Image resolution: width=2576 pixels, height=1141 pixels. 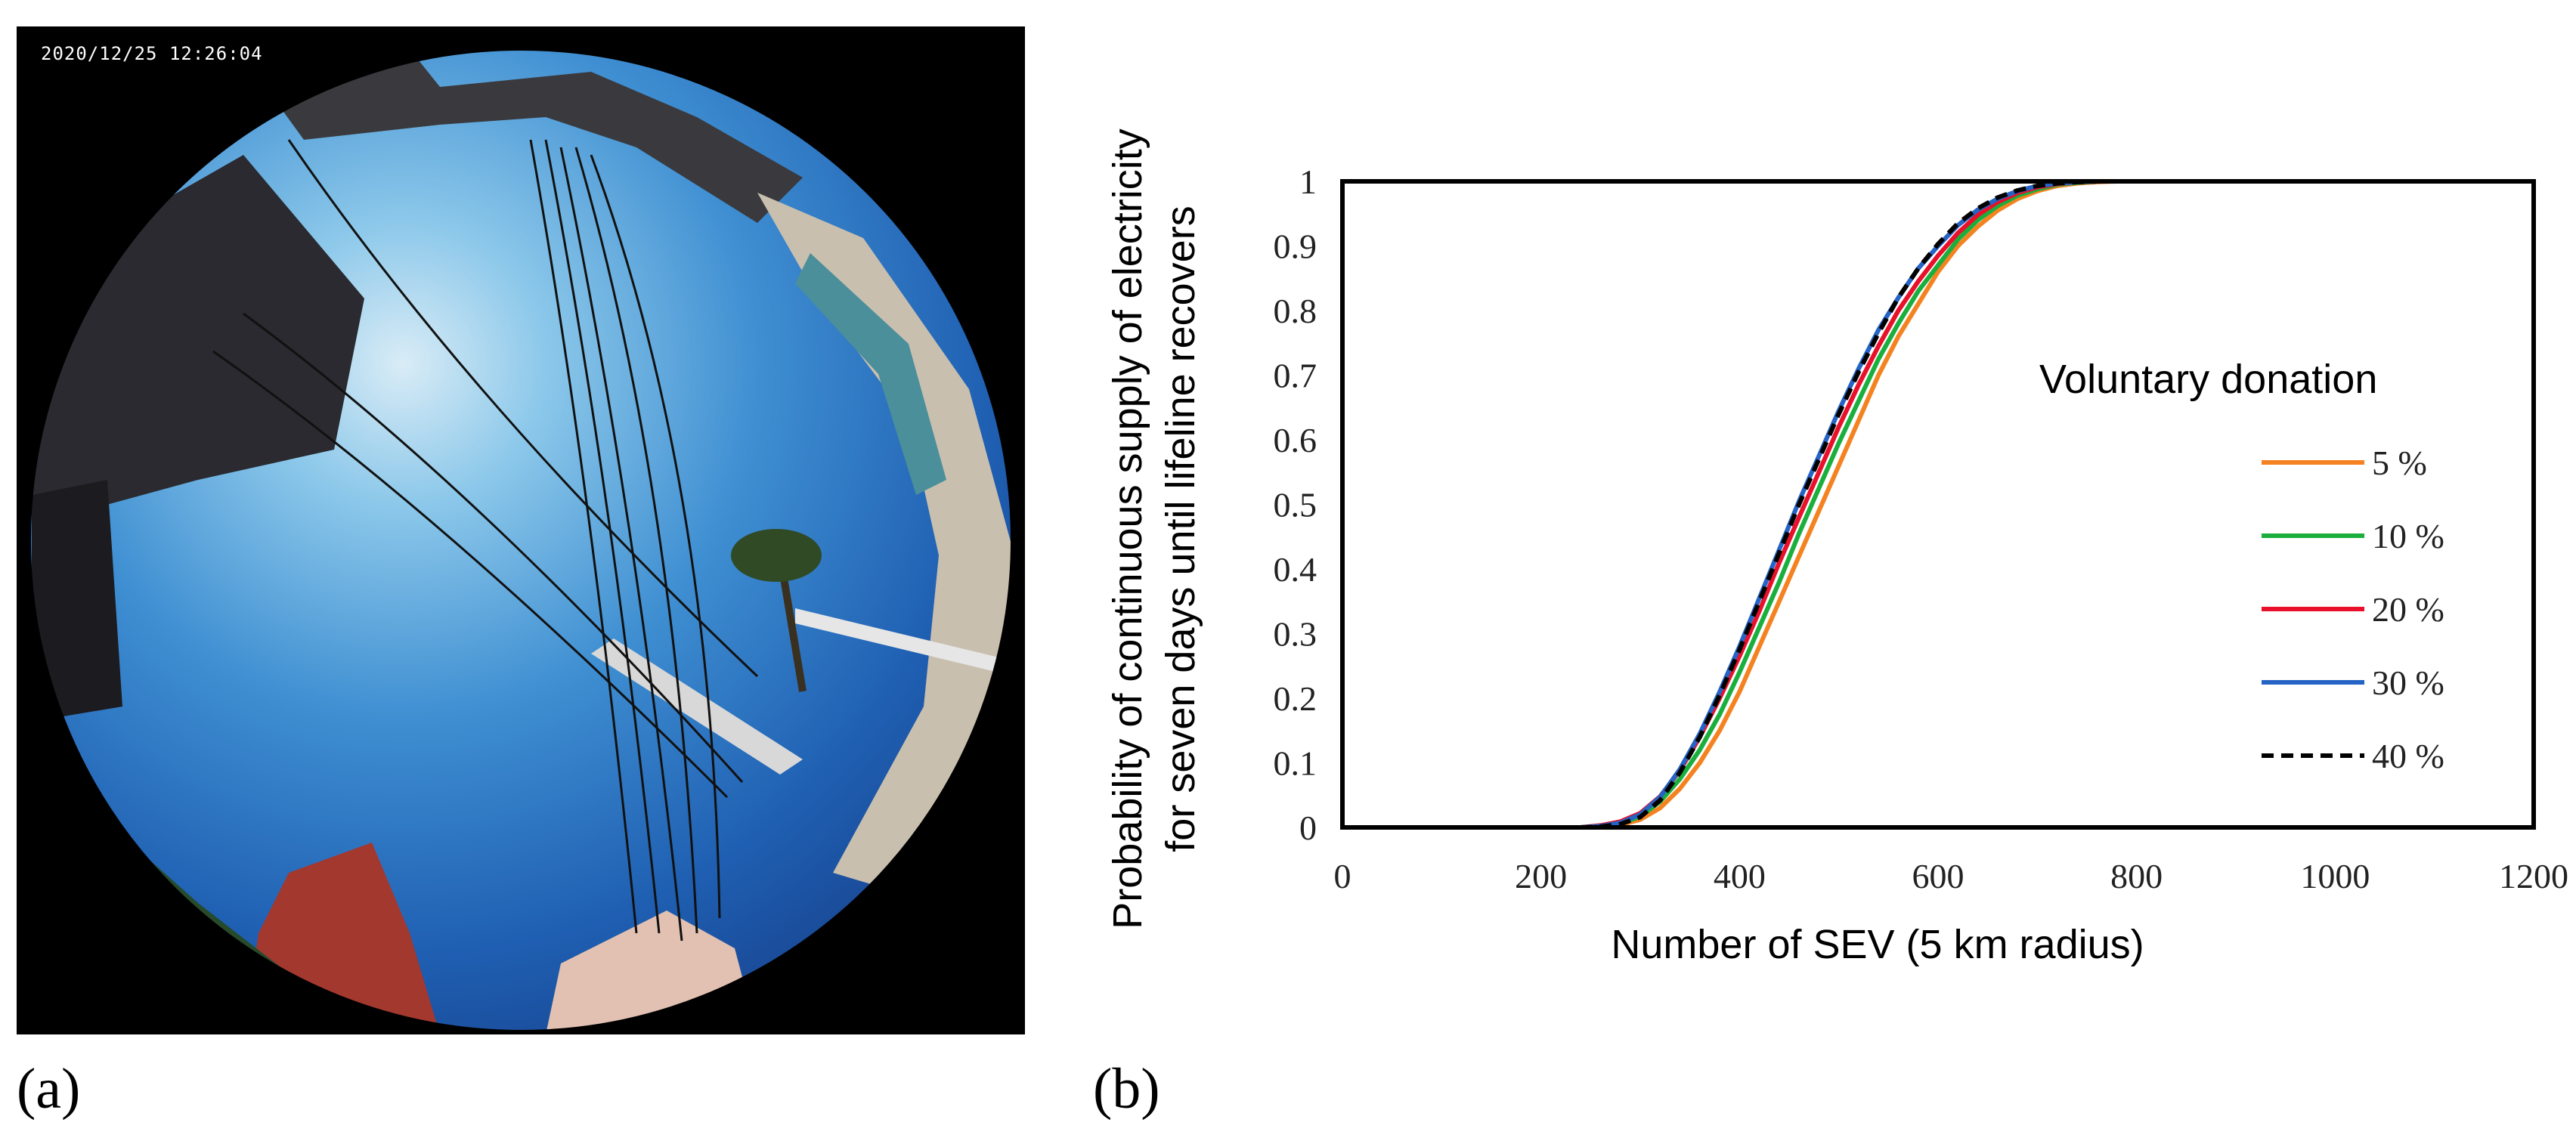 I want to click on x-tick-label: 1200, so click(x=2533, y=876).